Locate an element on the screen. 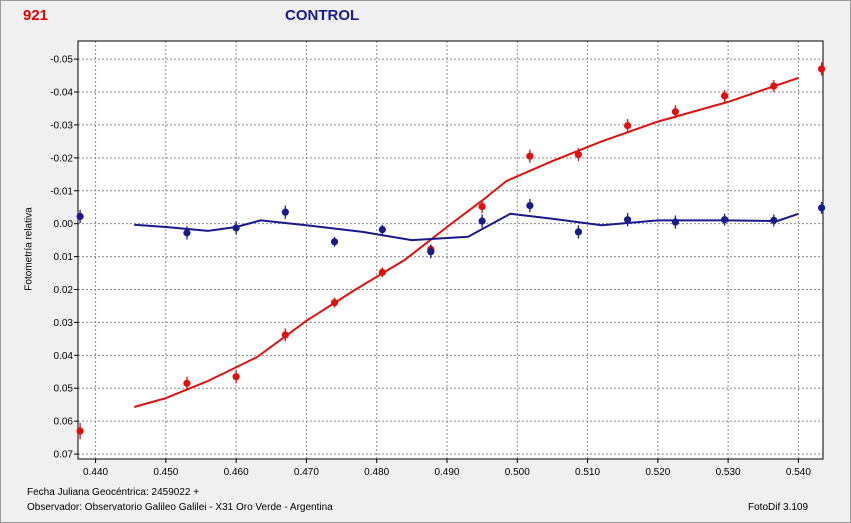 Image resolution: width=851 pixels, height=523 pixels. object-label: 921 is located at coordinates (36, 15).